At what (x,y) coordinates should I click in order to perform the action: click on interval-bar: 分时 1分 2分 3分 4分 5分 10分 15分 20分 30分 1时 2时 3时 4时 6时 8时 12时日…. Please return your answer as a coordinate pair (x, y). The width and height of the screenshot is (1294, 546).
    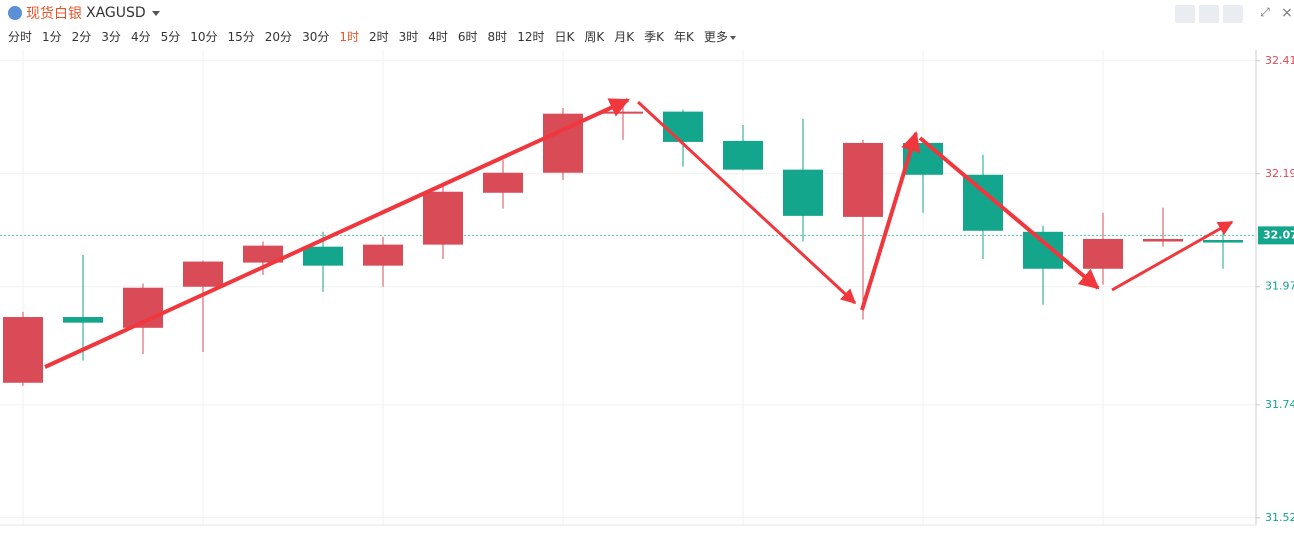
    Looking at the image, I should click on (377, 36).